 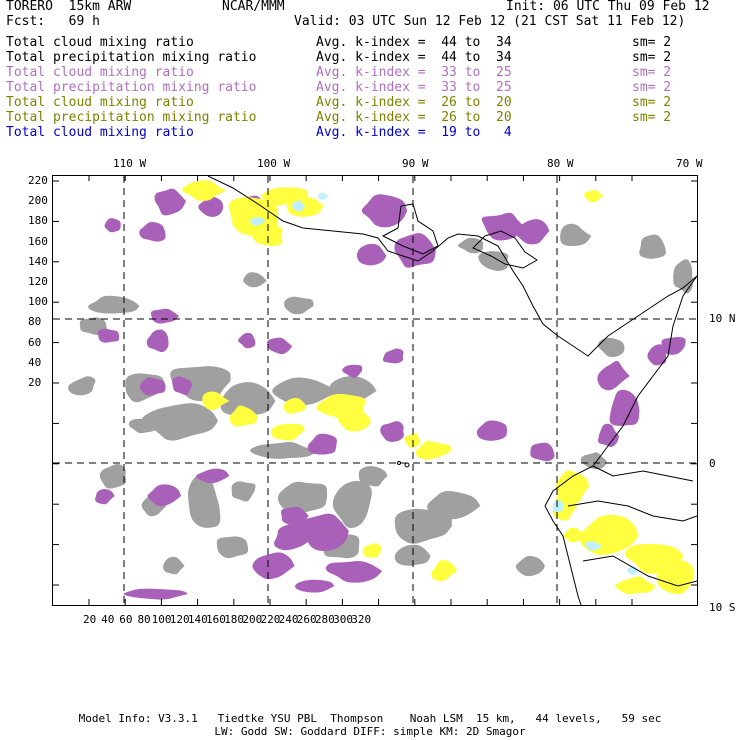 What do you see at coordinates (253, 7) in the screenshot?
I see `center-name: NCAR/MMM` at bounding box center [253, 7].